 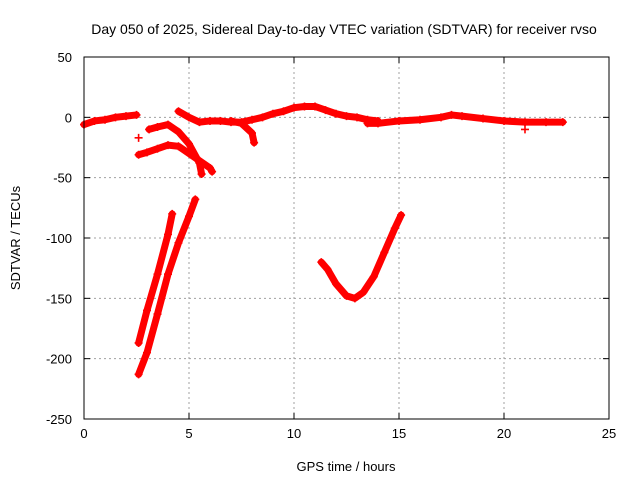 I want to click on x-tick-label: 25, so click(x=609, y=433).